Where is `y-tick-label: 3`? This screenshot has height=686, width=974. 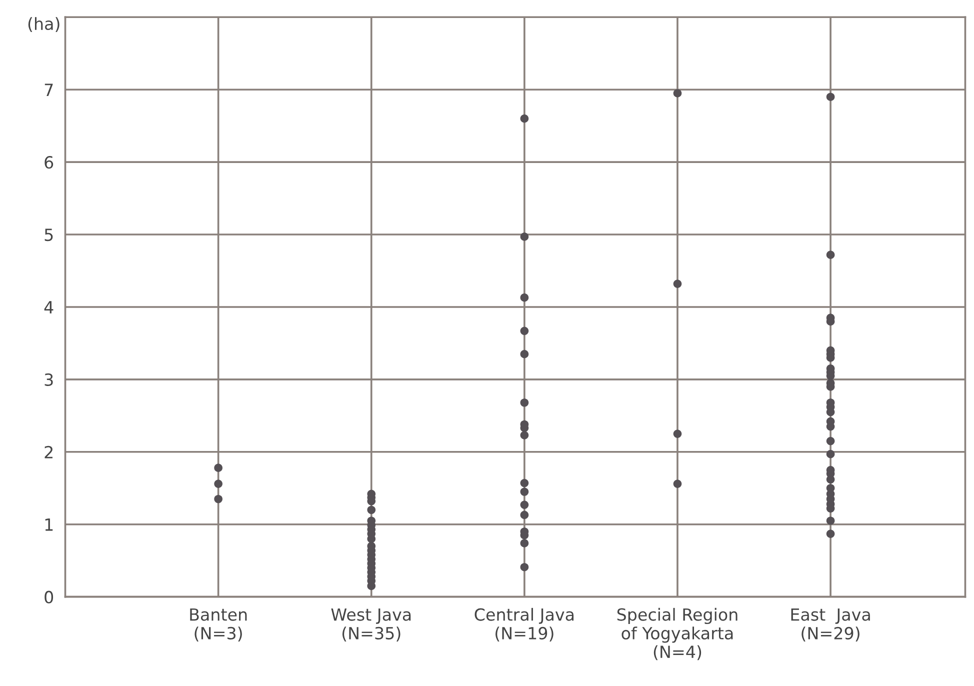
y-tick-label: 3 is located at coordinates (48, 379).